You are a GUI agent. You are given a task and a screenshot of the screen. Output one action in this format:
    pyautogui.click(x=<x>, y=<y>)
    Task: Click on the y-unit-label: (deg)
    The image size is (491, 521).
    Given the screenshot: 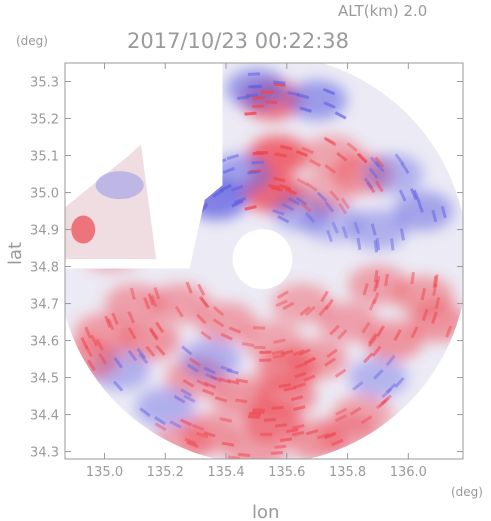 What is the action you would take?
    pyautogui.click(x=32, y=41)
    